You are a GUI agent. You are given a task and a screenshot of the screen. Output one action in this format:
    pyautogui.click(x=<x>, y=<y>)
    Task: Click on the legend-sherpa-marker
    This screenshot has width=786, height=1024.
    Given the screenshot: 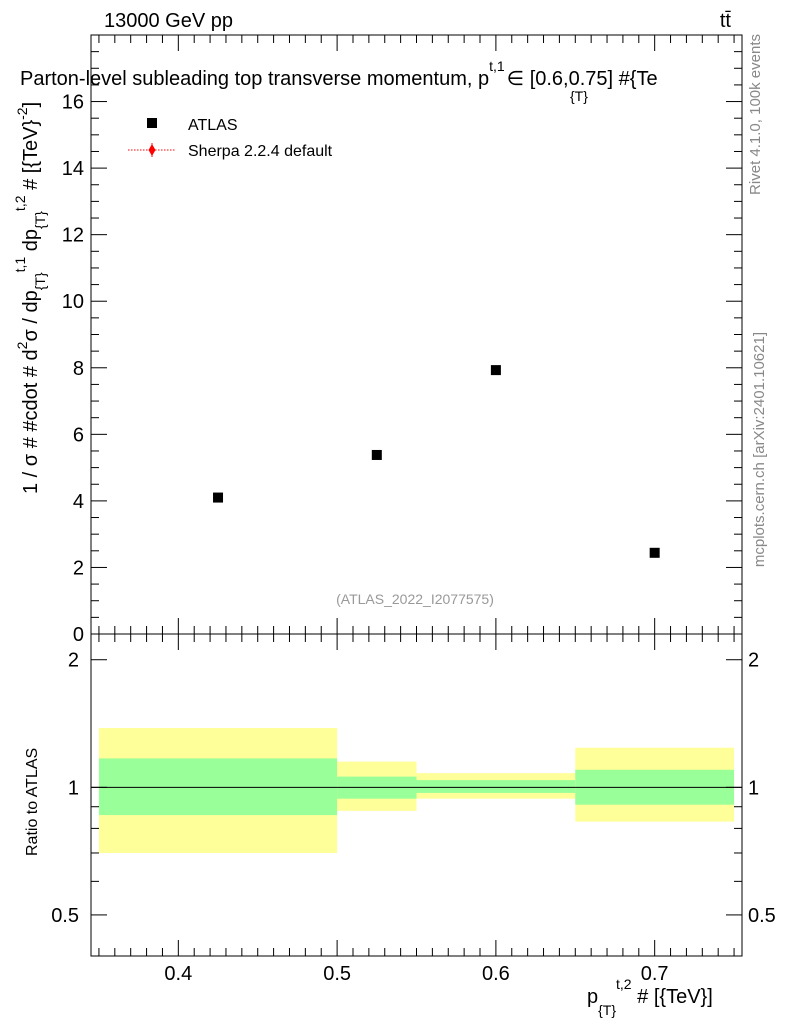 What is the action you would take?
    pyautogui.click(x=152, y=150)
    